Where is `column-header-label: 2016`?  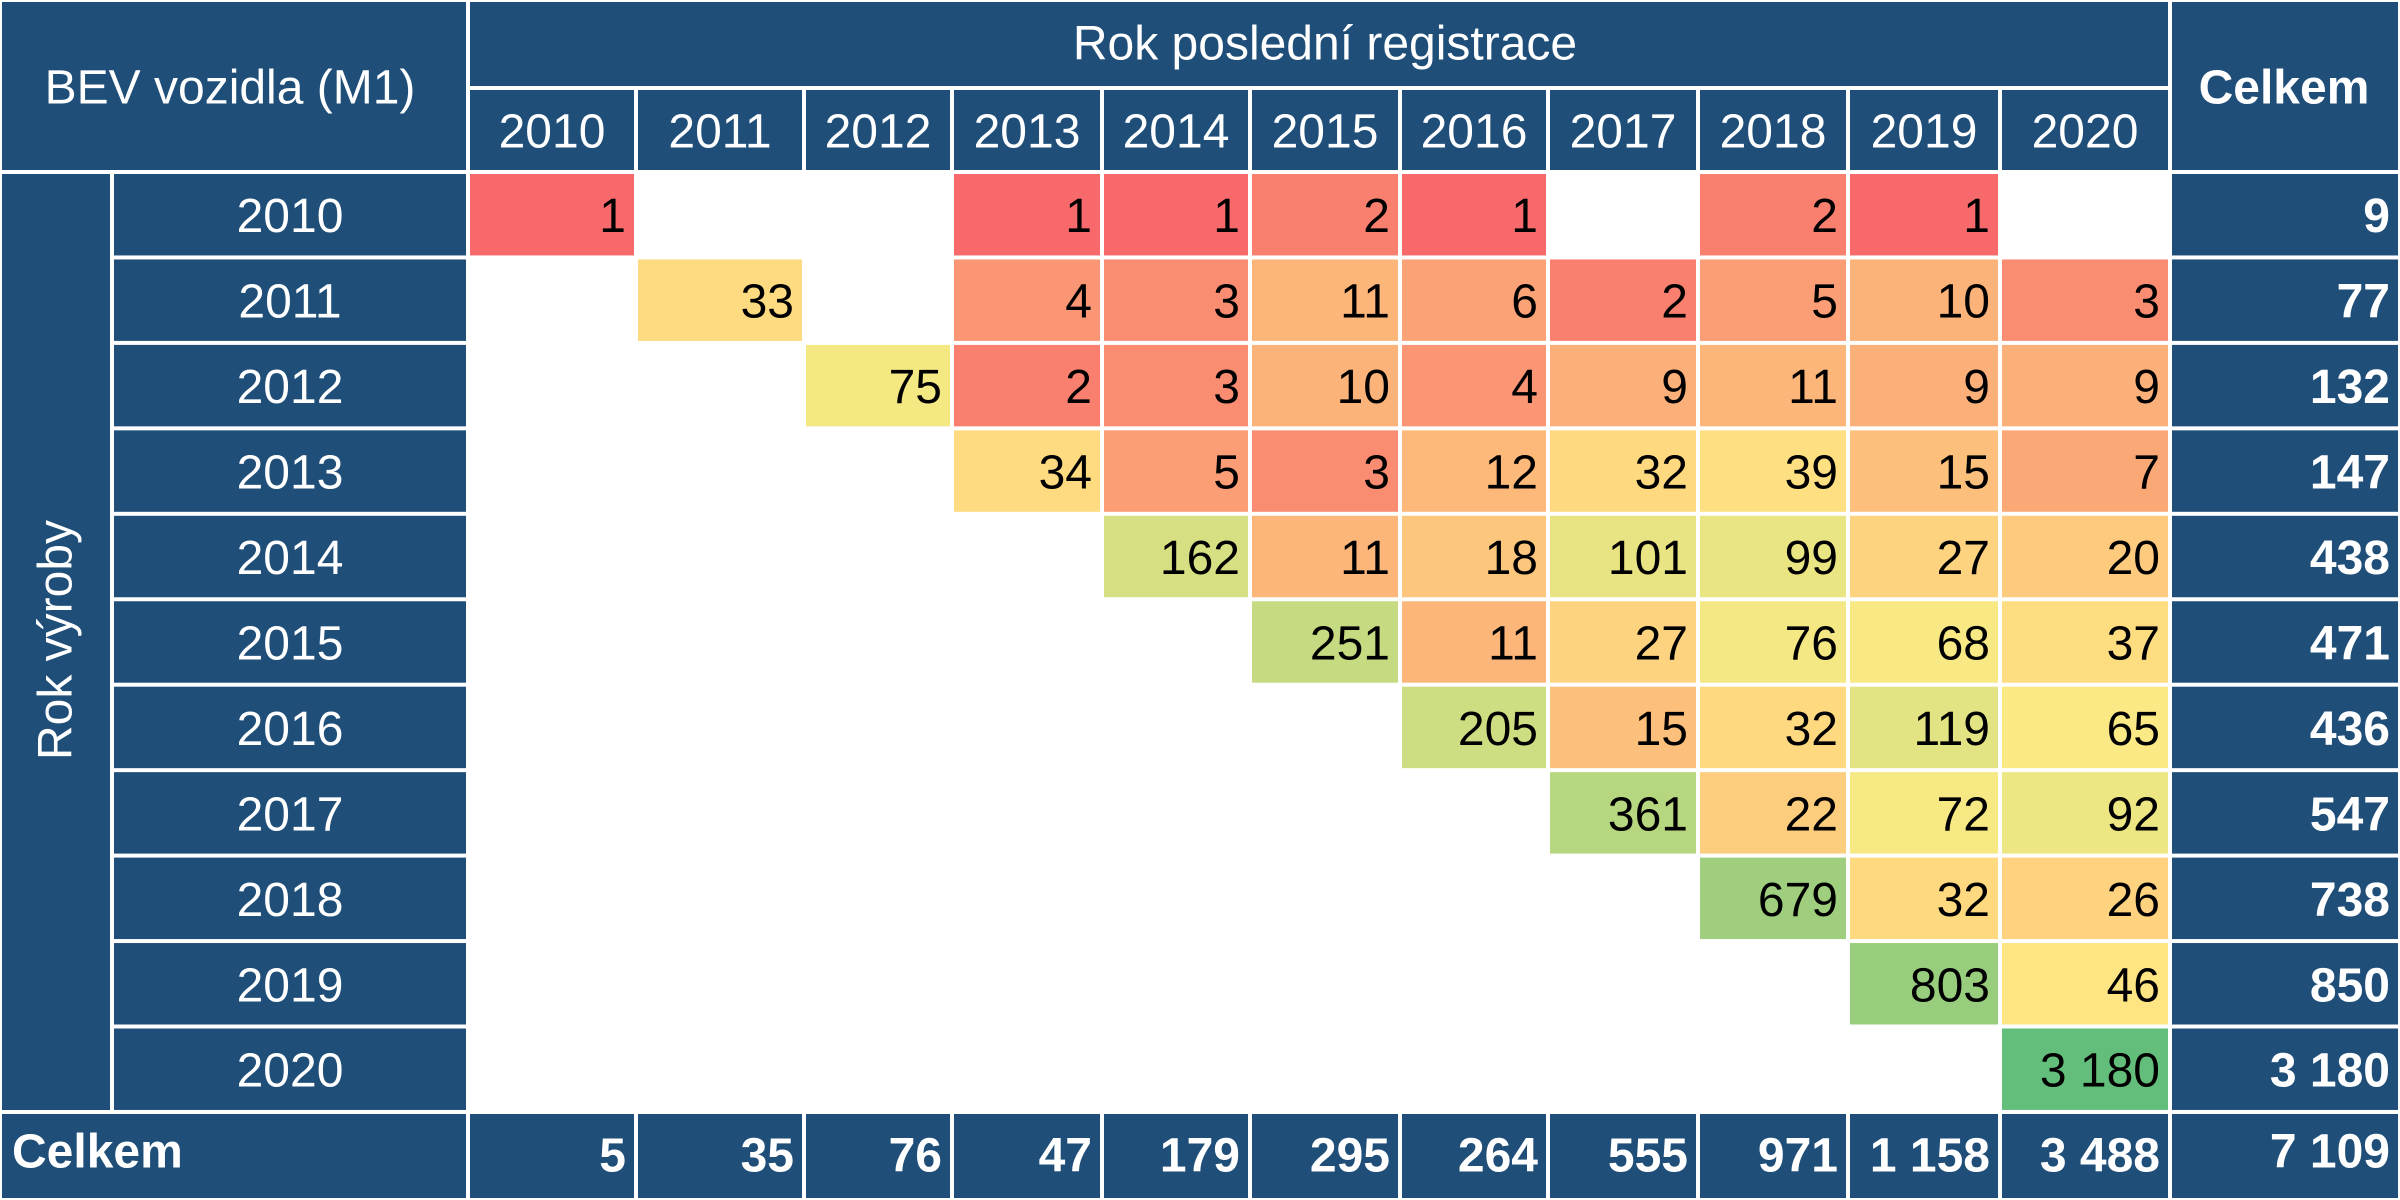 column-header-label: 2016 is located at coordinates (1474, 132).